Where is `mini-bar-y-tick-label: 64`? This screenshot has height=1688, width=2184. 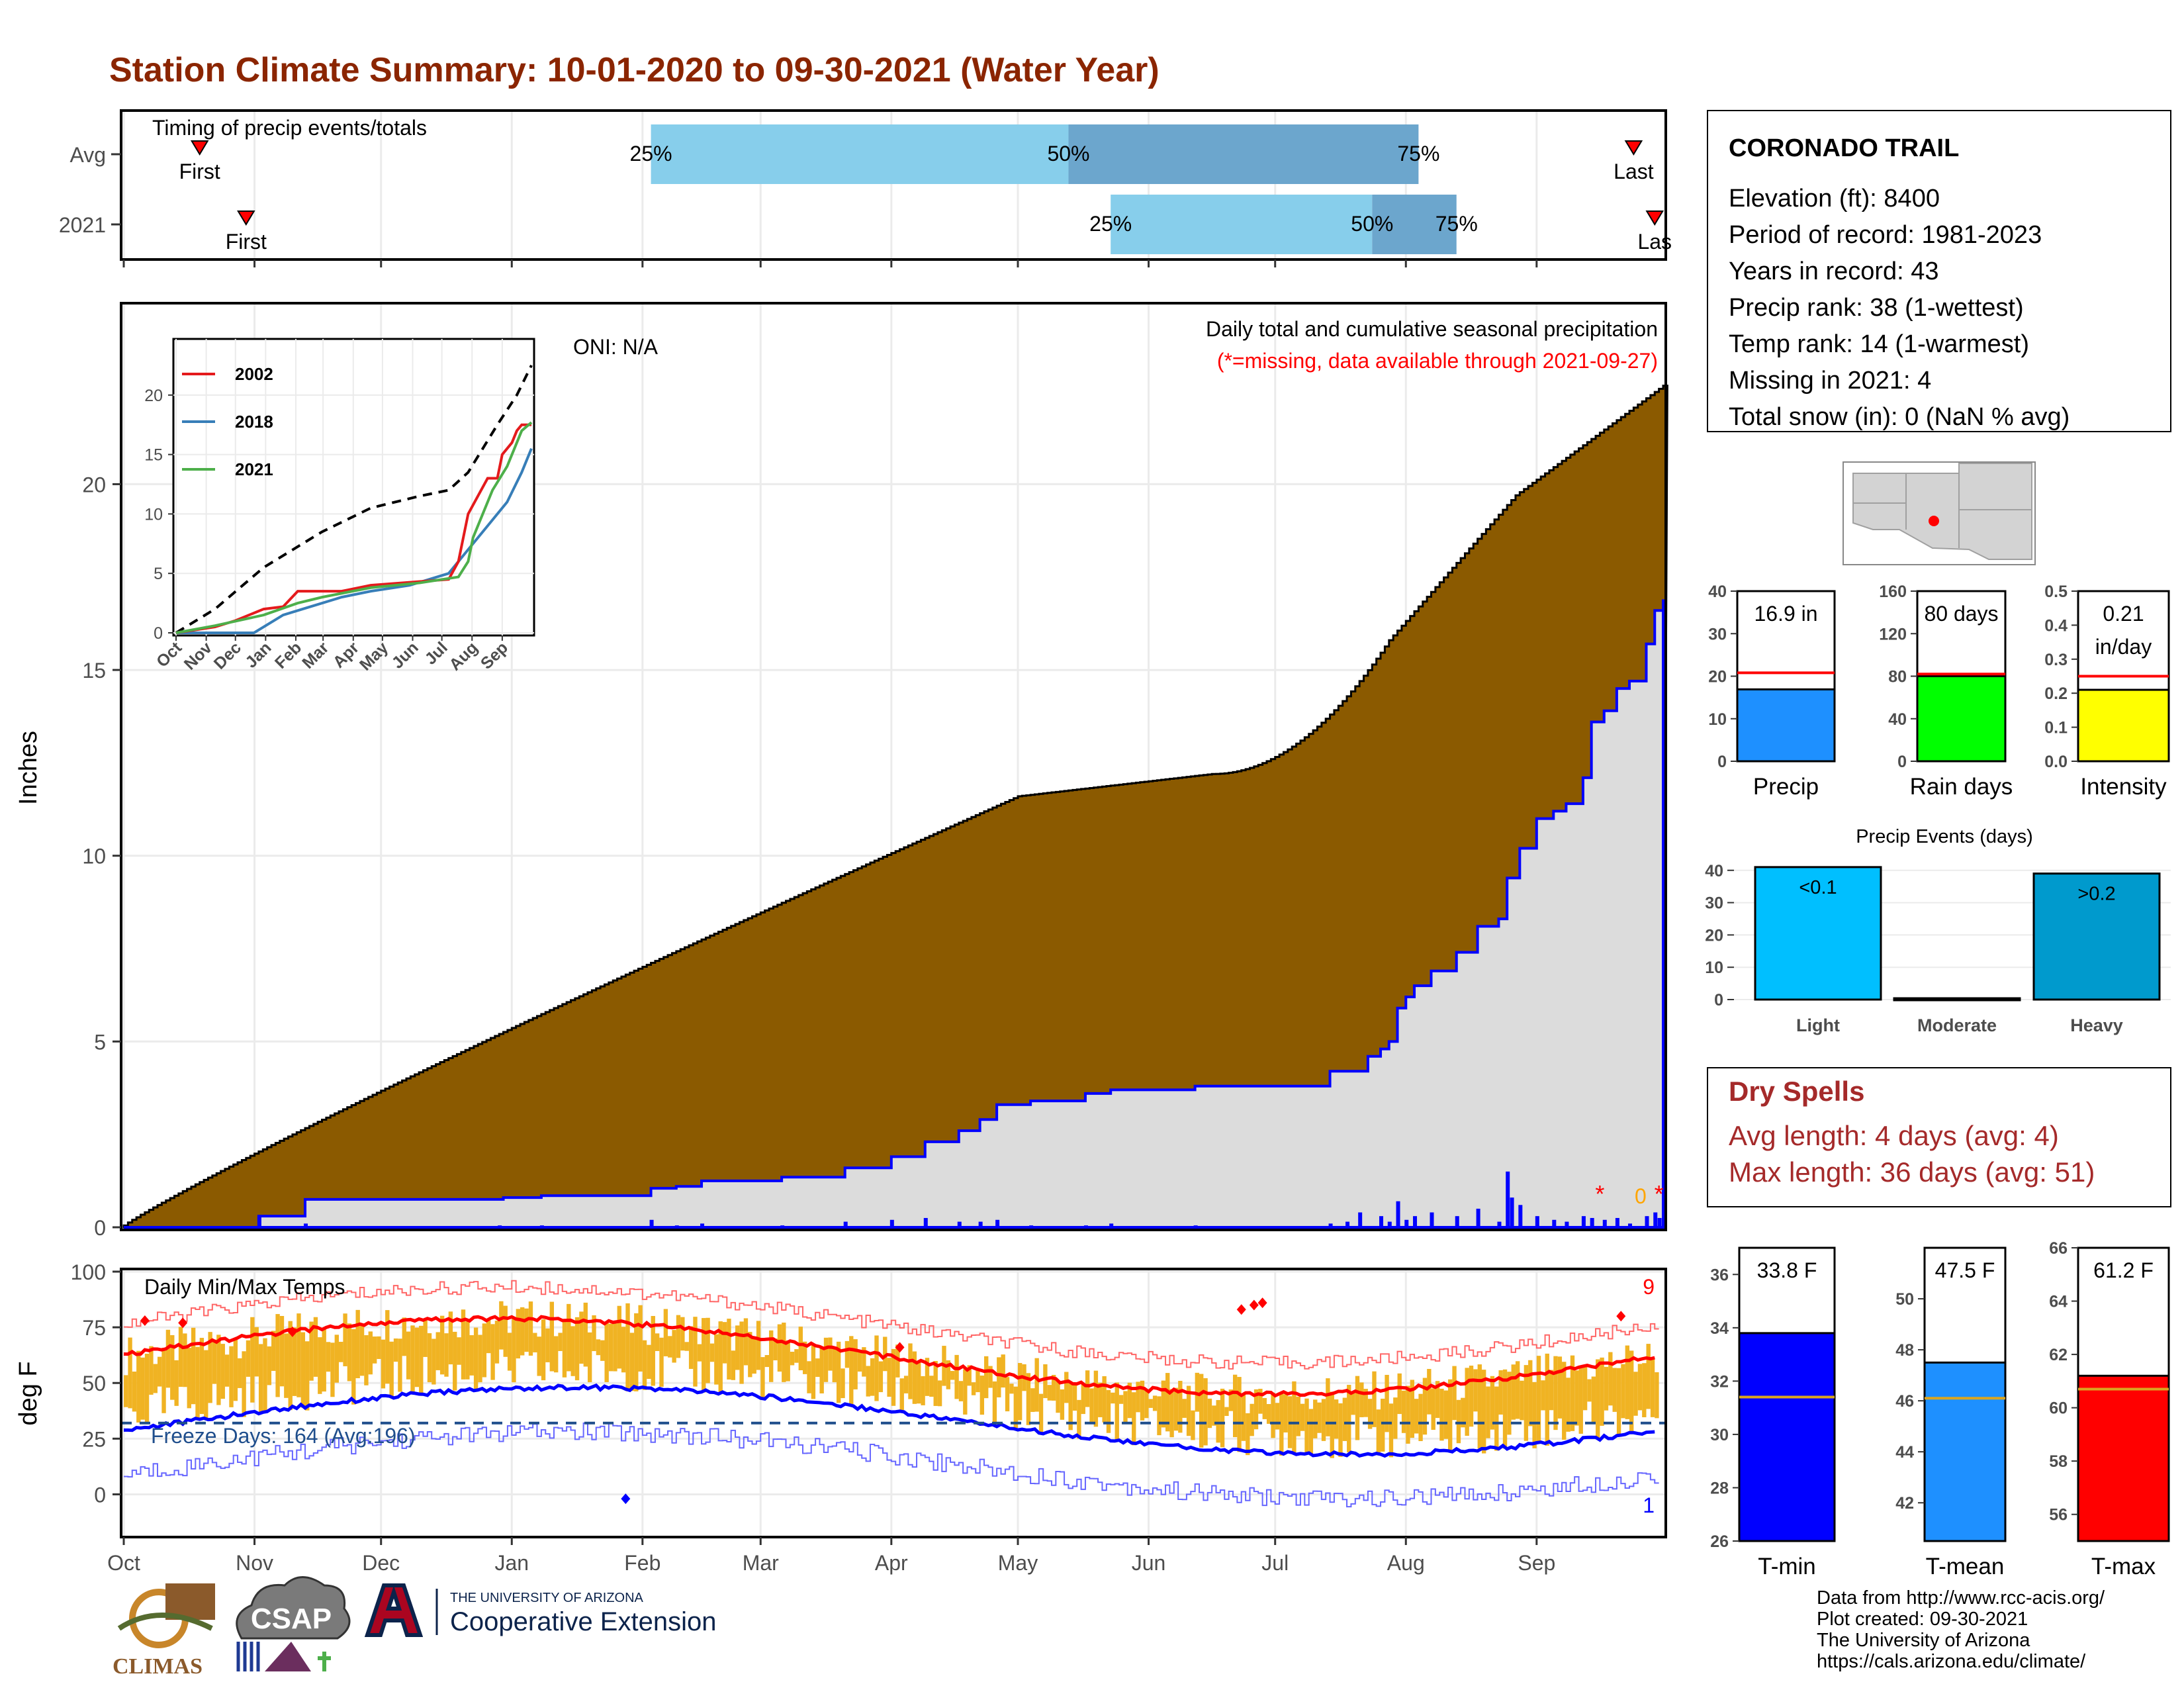
mini-bar-y-tick-label: 64 is located at coordinates (2058, 1302).